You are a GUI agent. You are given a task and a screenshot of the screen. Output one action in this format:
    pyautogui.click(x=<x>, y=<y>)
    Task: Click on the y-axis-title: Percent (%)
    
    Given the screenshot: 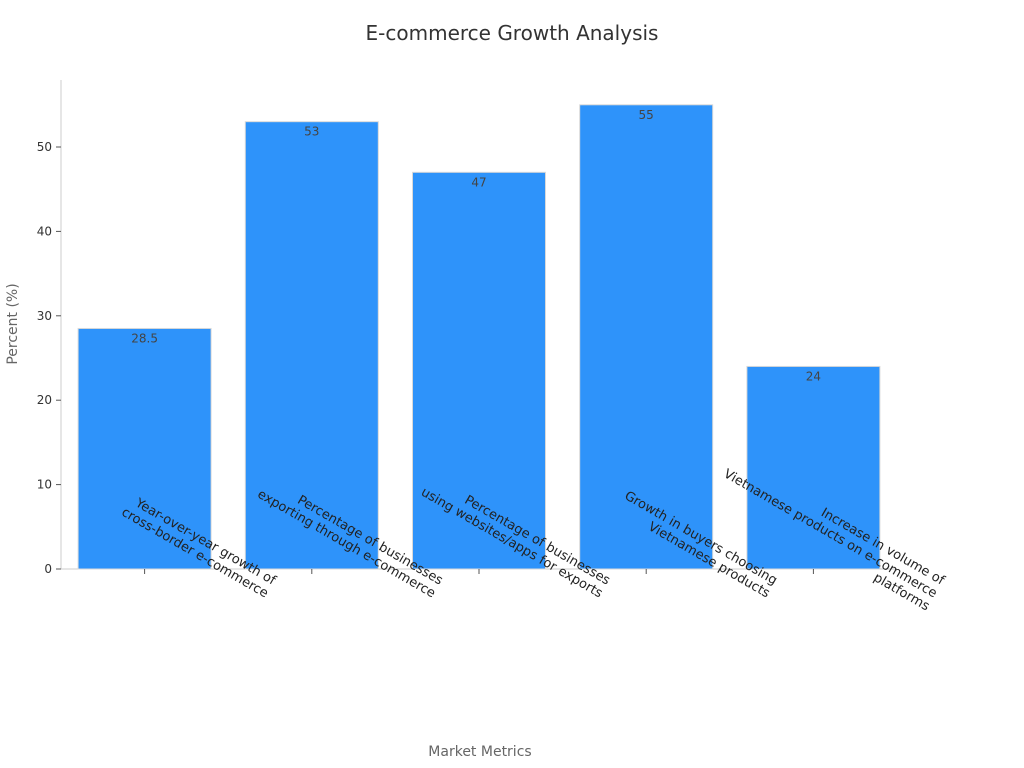 What is the action you would take?
    pyautogui.click(x=13, y=323)
    